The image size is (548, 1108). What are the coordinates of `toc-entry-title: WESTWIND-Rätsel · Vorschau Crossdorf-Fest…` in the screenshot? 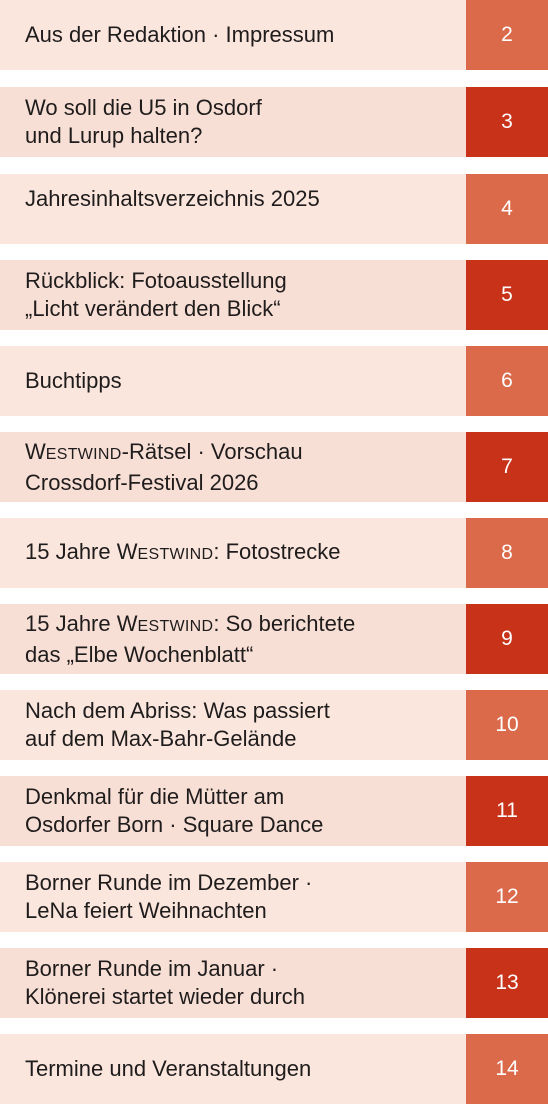 It's located at (233, 467).